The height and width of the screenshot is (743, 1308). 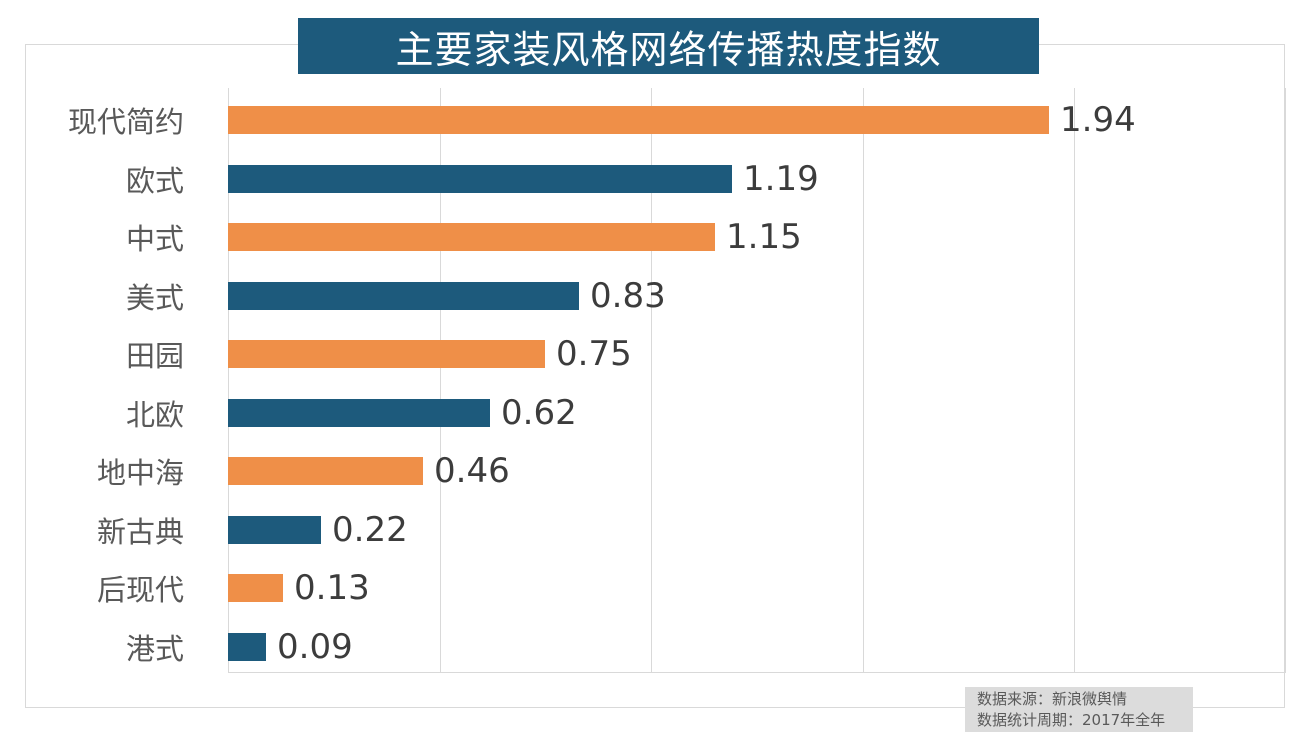 I want to click on bar-row: 0.62, so click(x=757, y=410).